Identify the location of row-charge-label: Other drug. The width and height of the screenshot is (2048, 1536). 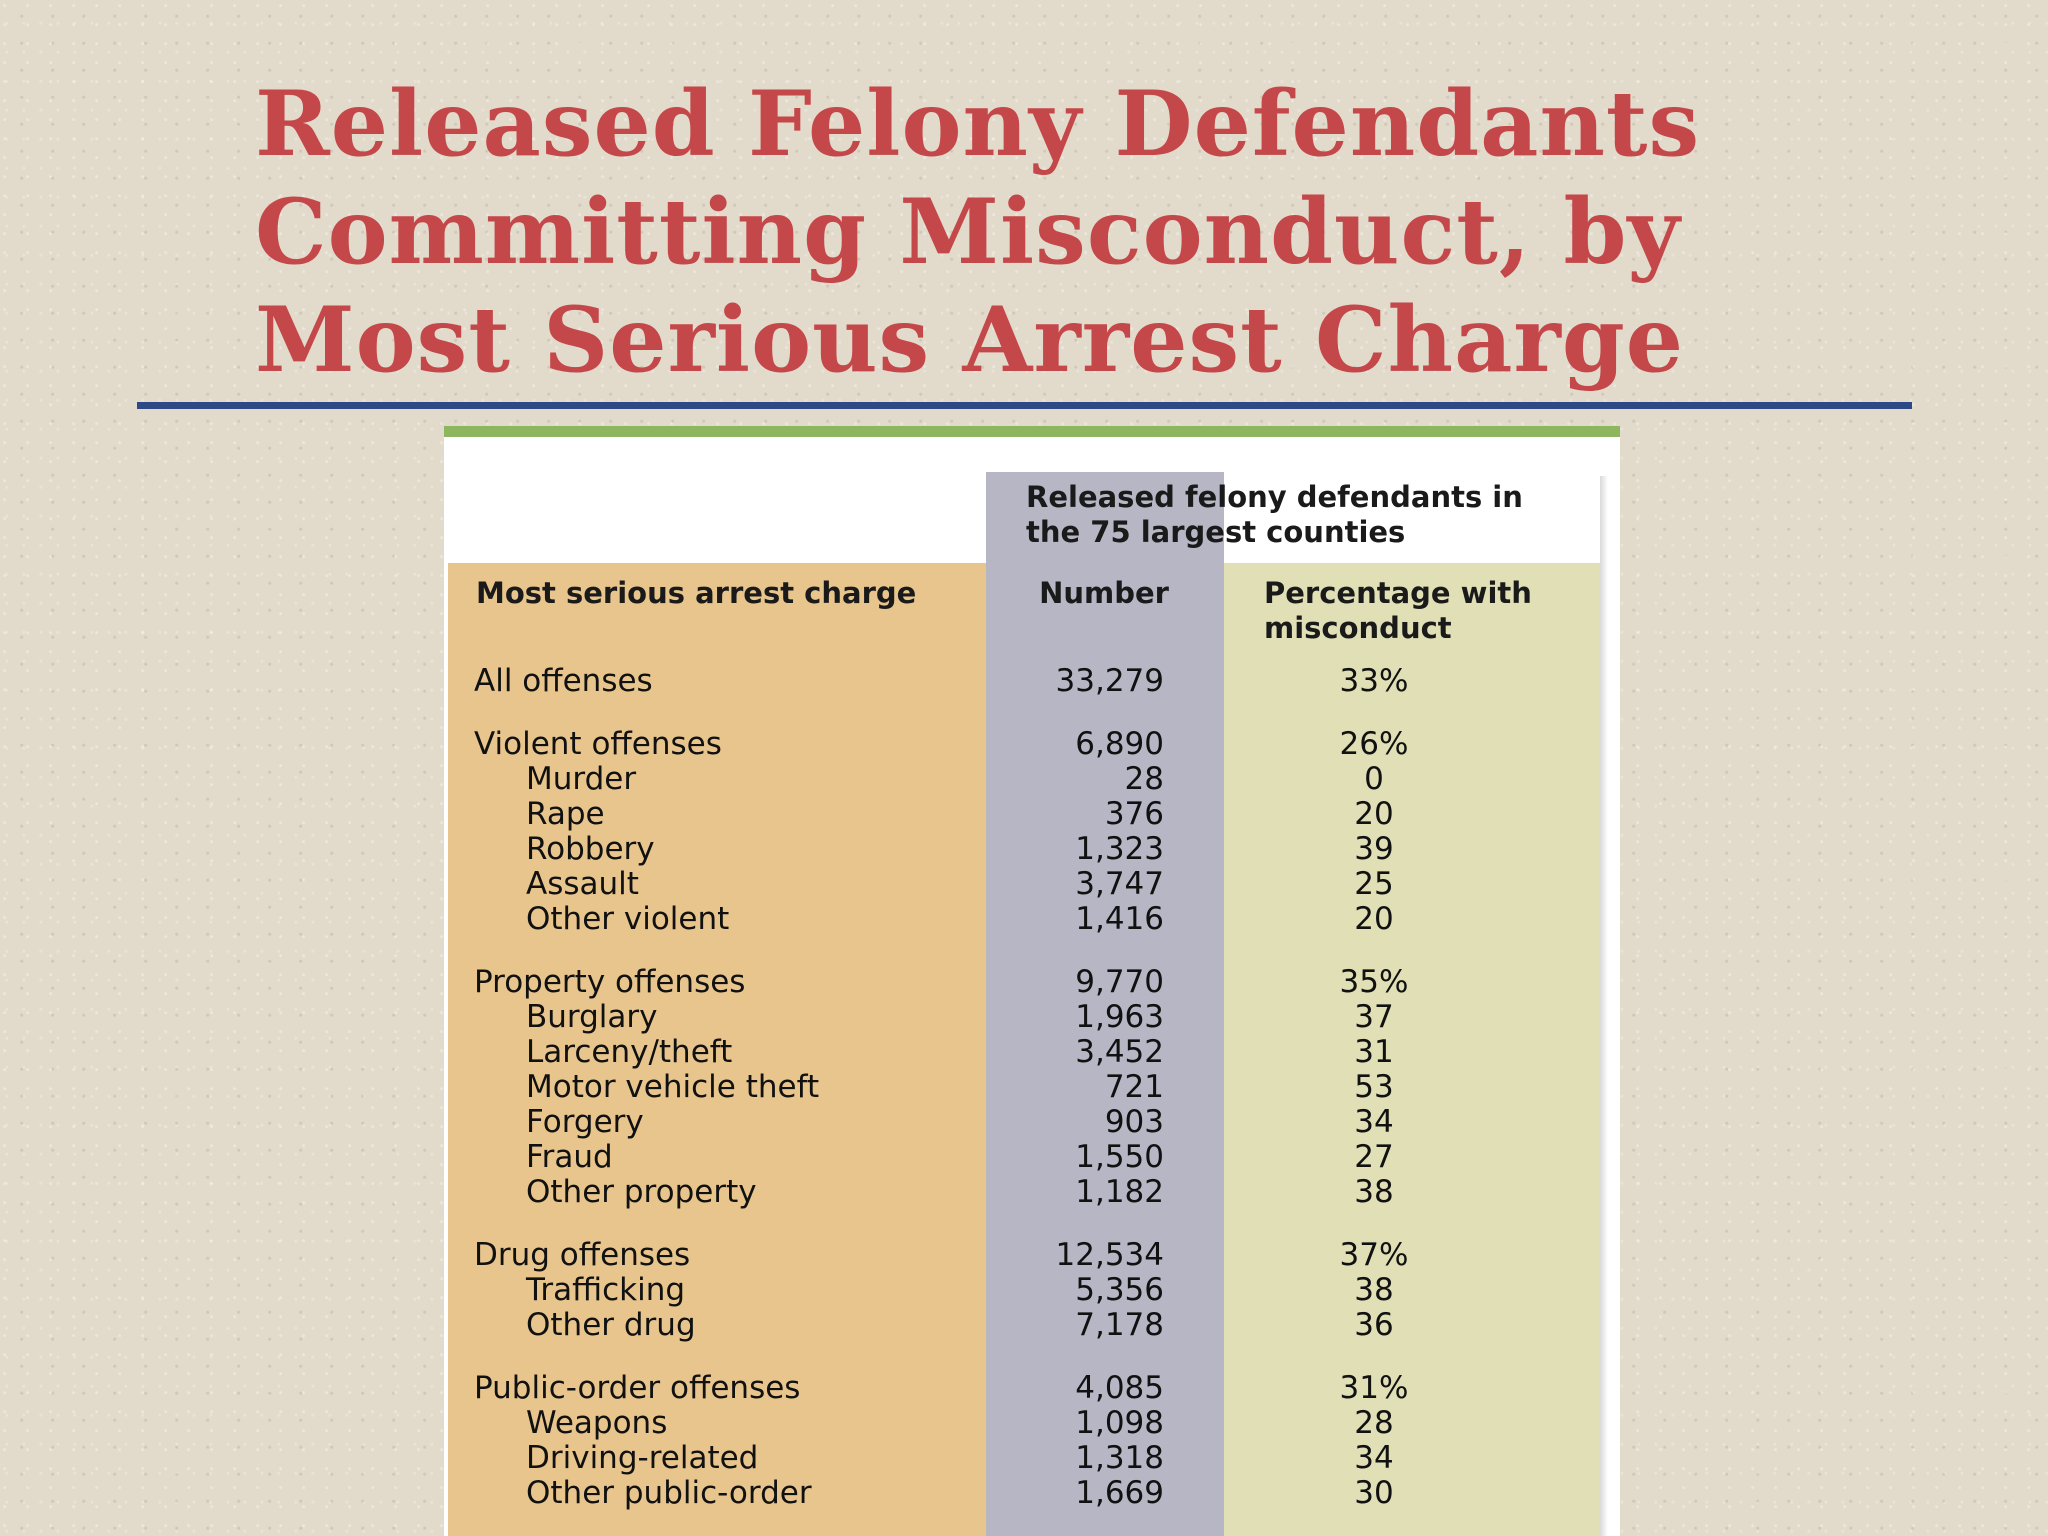
(611, 1325).